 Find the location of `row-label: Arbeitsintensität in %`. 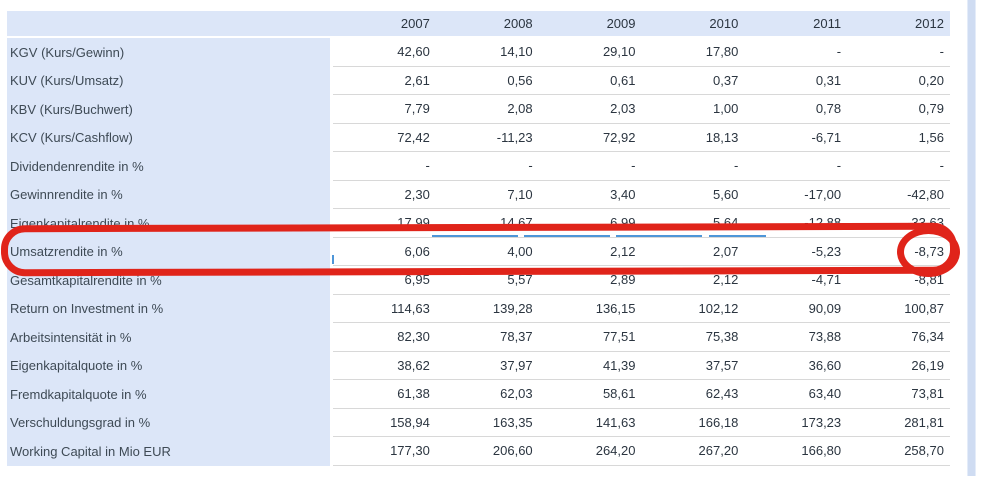

row-label: Arbeitsintensität in % is located at coordinates (170, 337).